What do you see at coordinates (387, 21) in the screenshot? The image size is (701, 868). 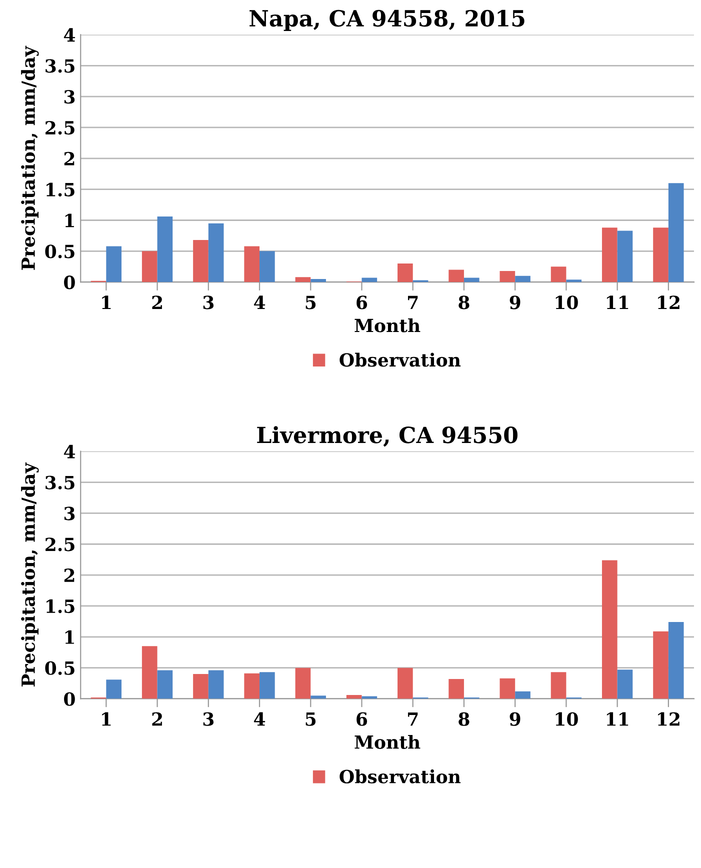 I see `chart-title: Napa, CA 94558, 2015` at bounding box center [387, 21].